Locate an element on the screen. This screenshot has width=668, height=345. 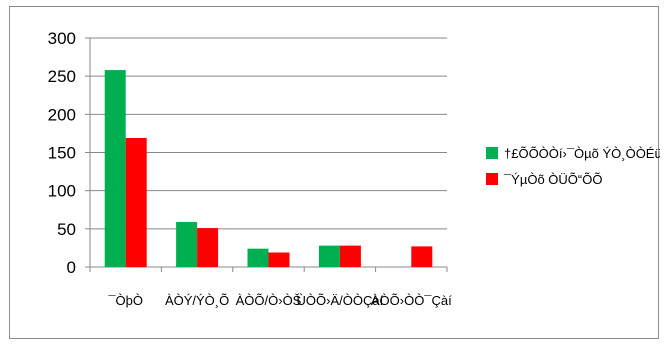
x-category-label: ÀÒÕ›ÒÒ¯Çàí is located at coordinates (411, 300).